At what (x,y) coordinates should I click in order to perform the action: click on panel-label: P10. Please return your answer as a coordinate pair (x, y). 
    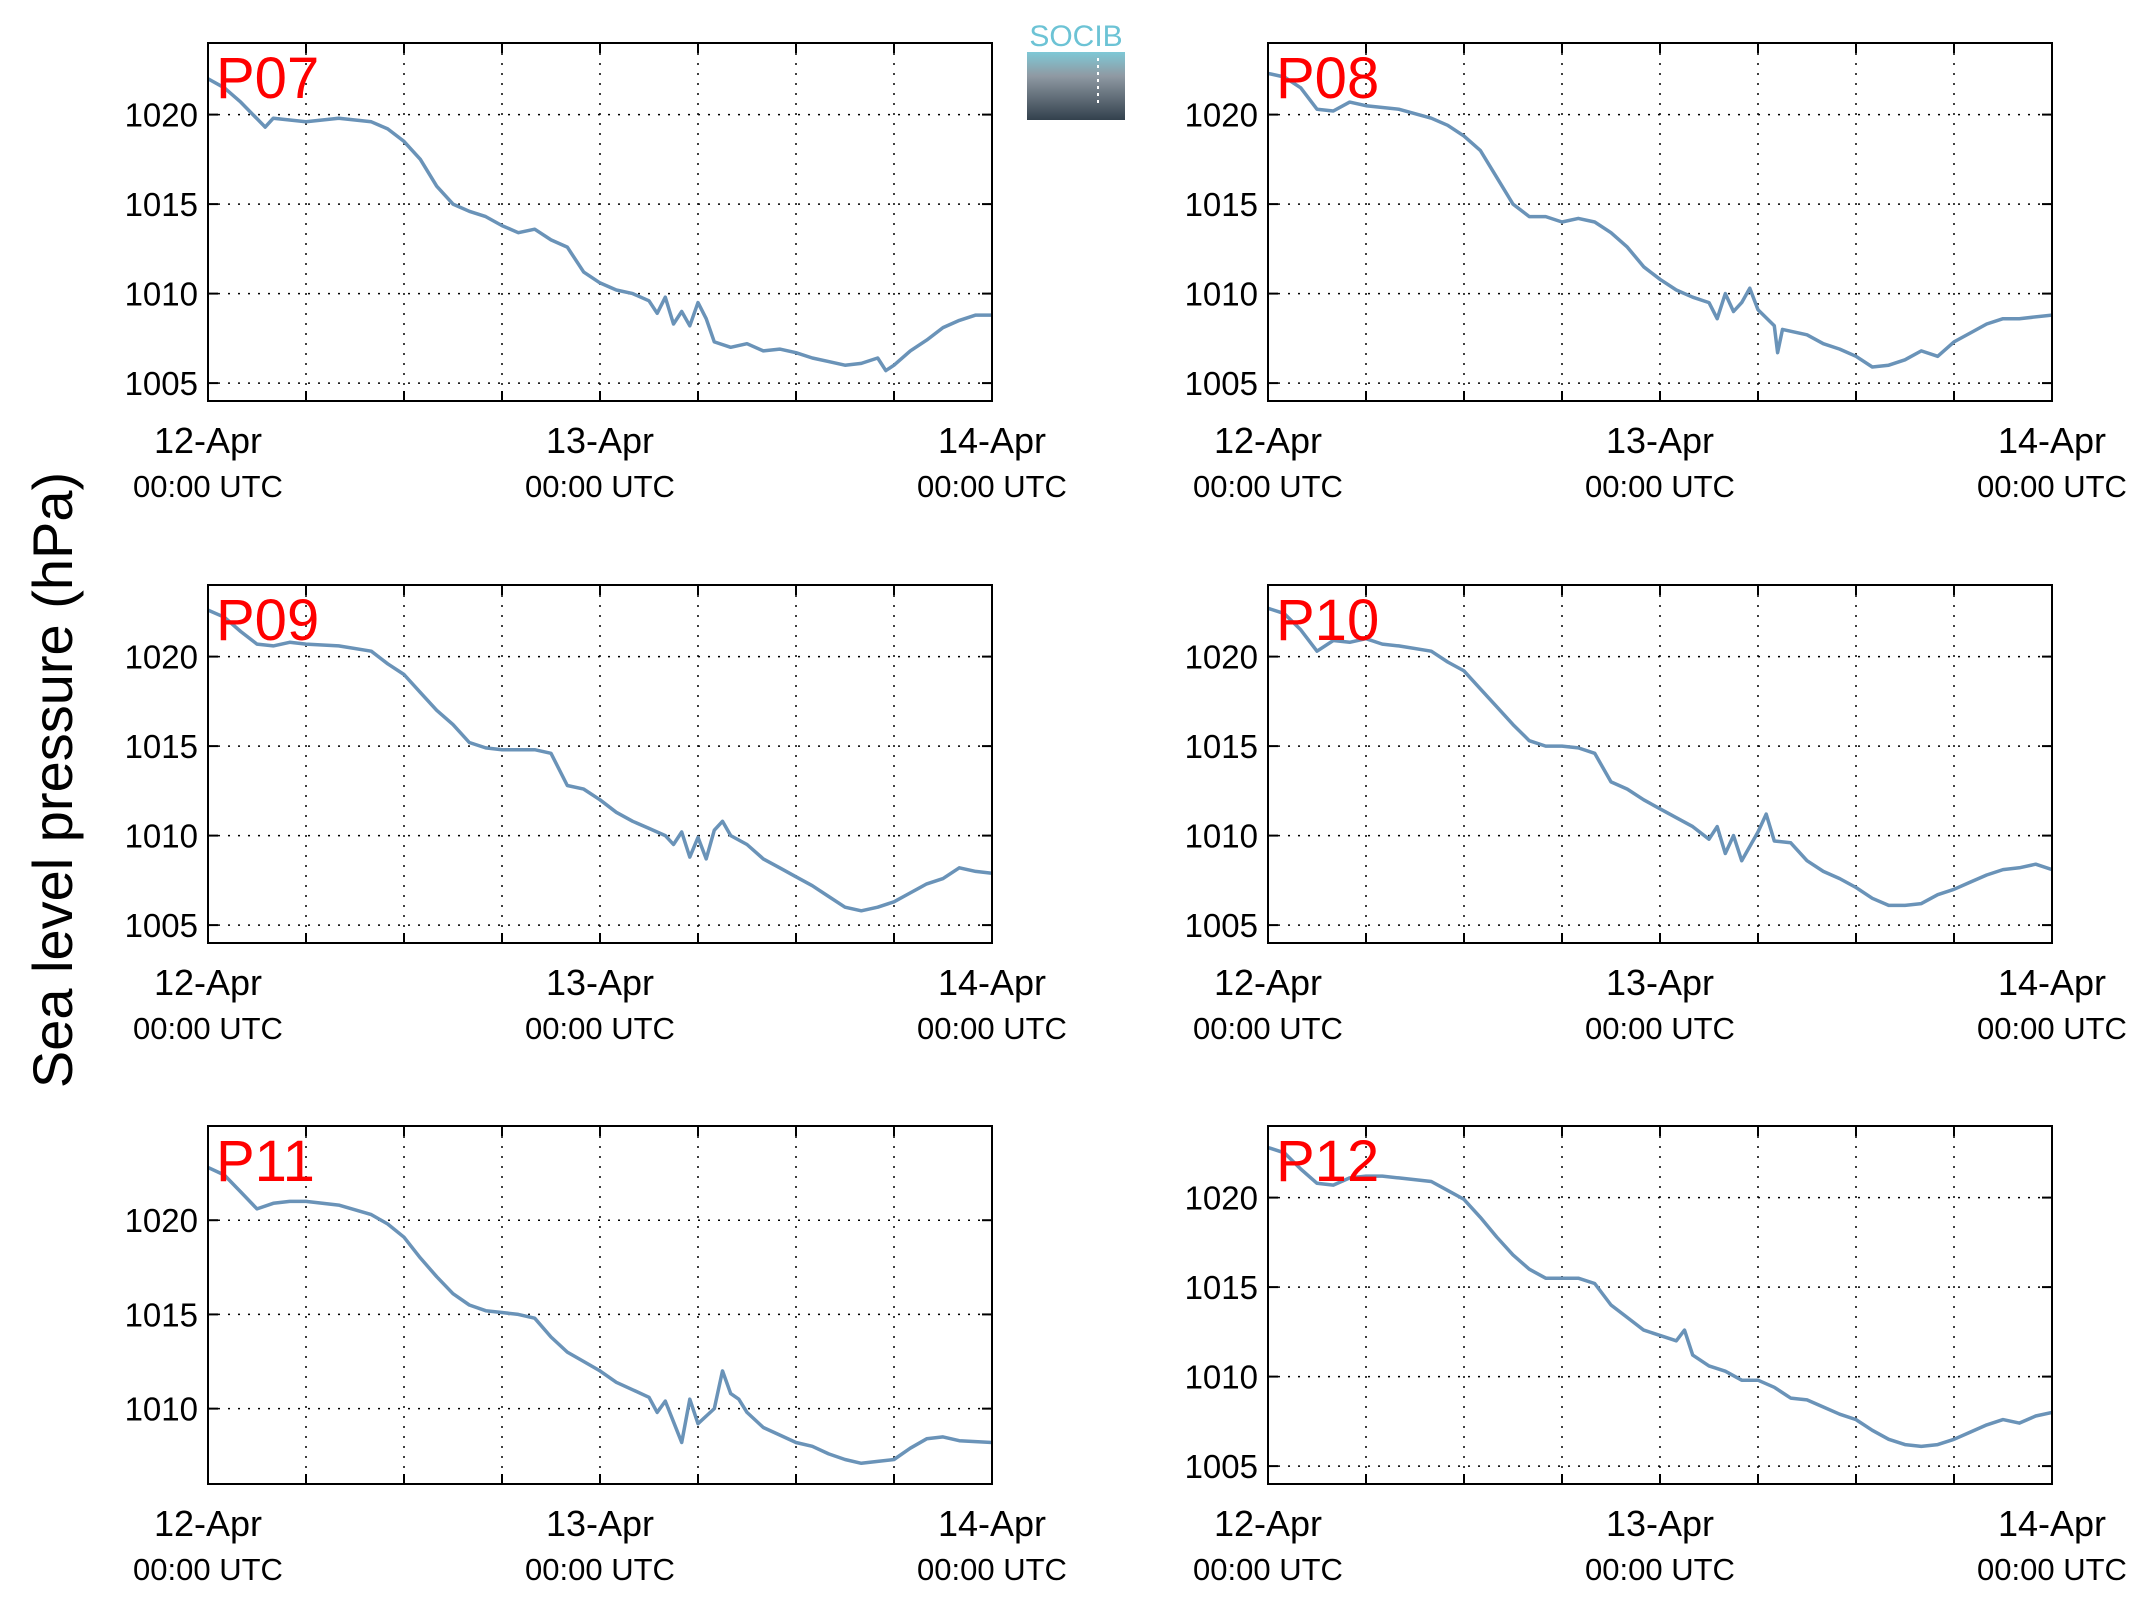
    Looking at the image, I should click on (1327, 620).